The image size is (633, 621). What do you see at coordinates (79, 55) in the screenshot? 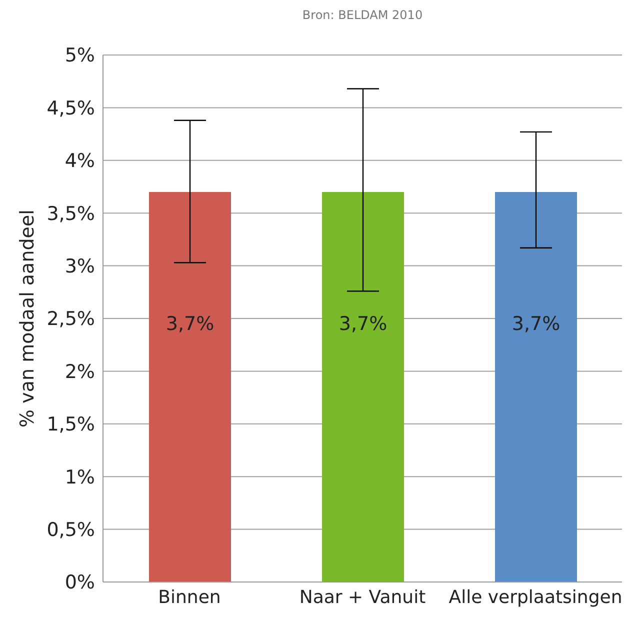
I see `y-tick-label: 5%` at bounding box center [79, 55].